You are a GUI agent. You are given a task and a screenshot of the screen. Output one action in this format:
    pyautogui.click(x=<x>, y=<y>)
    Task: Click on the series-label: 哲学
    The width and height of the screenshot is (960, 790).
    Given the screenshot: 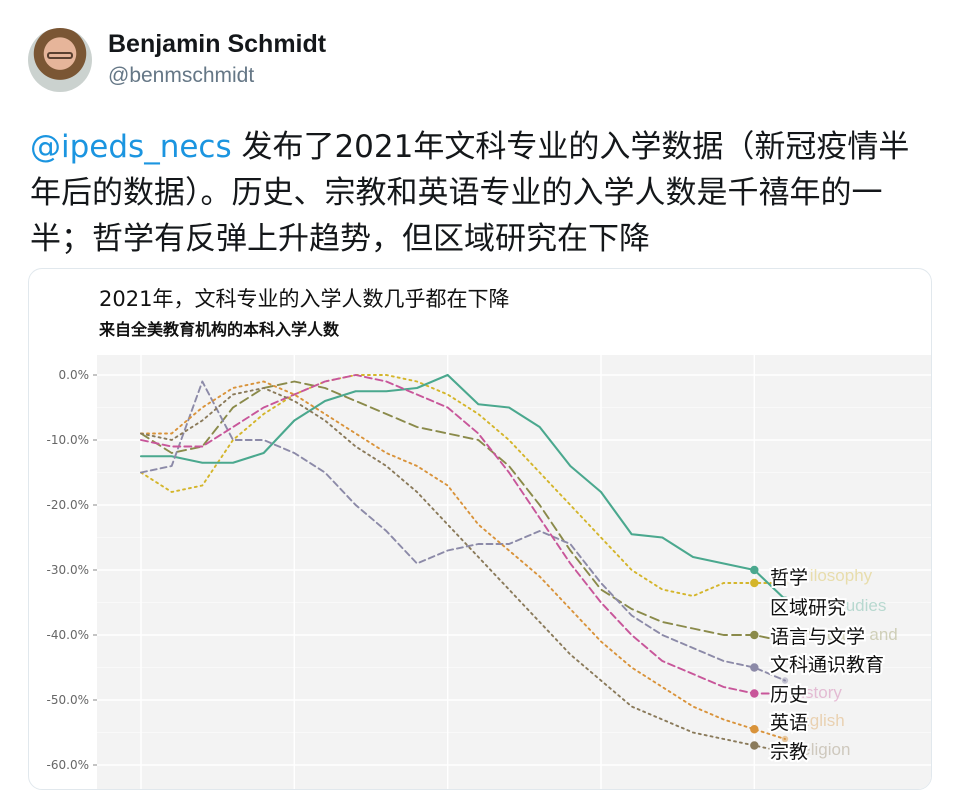 What is the action you would take?
    pyautogui.click(x=789, y=578)
    